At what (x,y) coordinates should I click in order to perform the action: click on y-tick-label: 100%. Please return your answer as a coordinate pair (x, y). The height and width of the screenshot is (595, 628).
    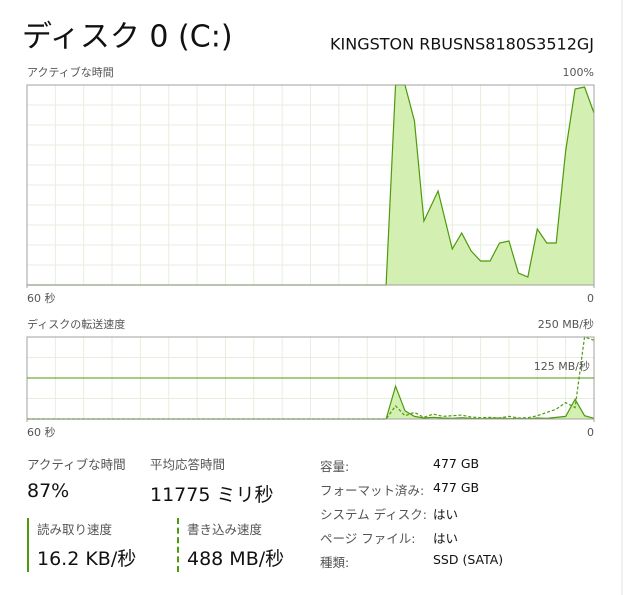
    Looking at the image, I should click on (578, 72).